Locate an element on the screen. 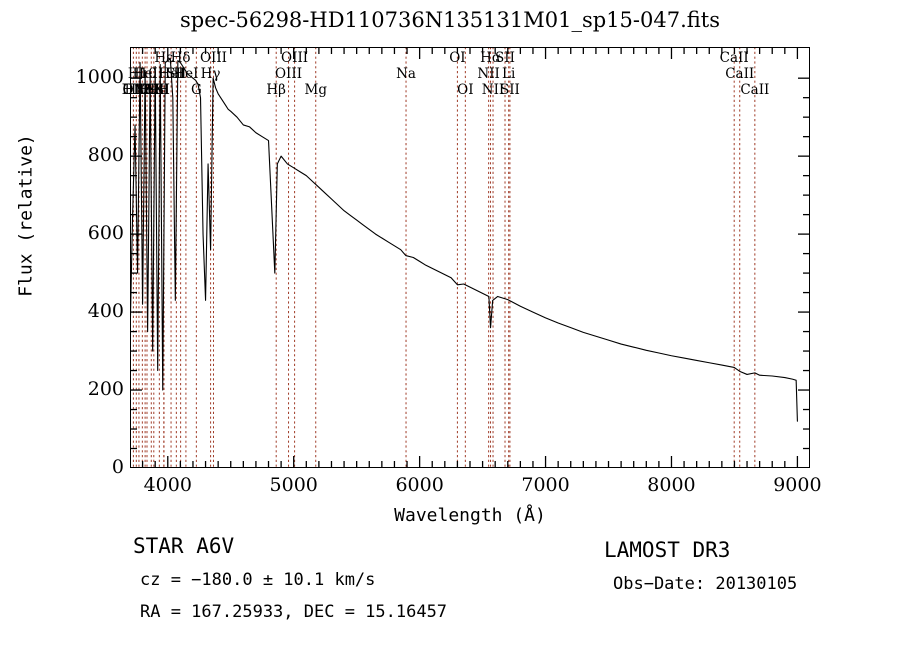  x-tick-label: 9000 is located at coordinates (797, 485).